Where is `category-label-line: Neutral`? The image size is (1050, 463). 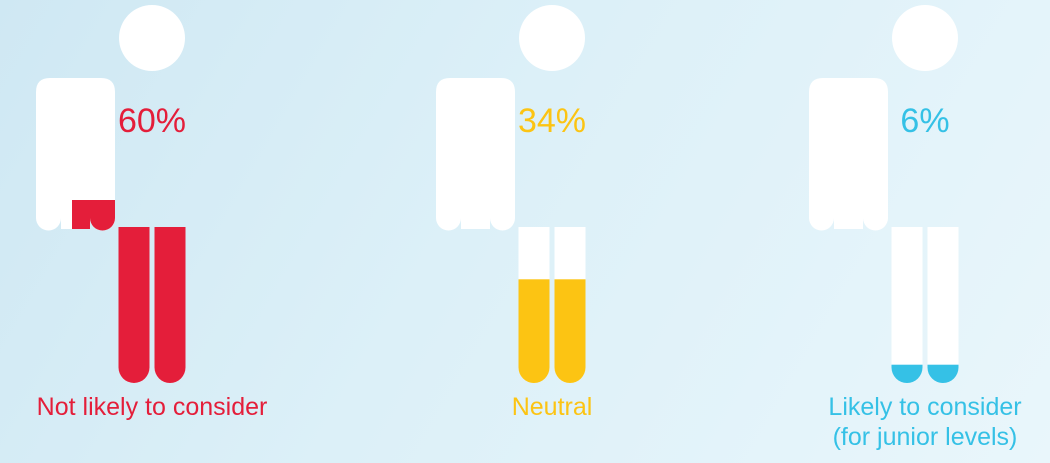
category-label-line: Neutral is located at coordinates (552, 407).